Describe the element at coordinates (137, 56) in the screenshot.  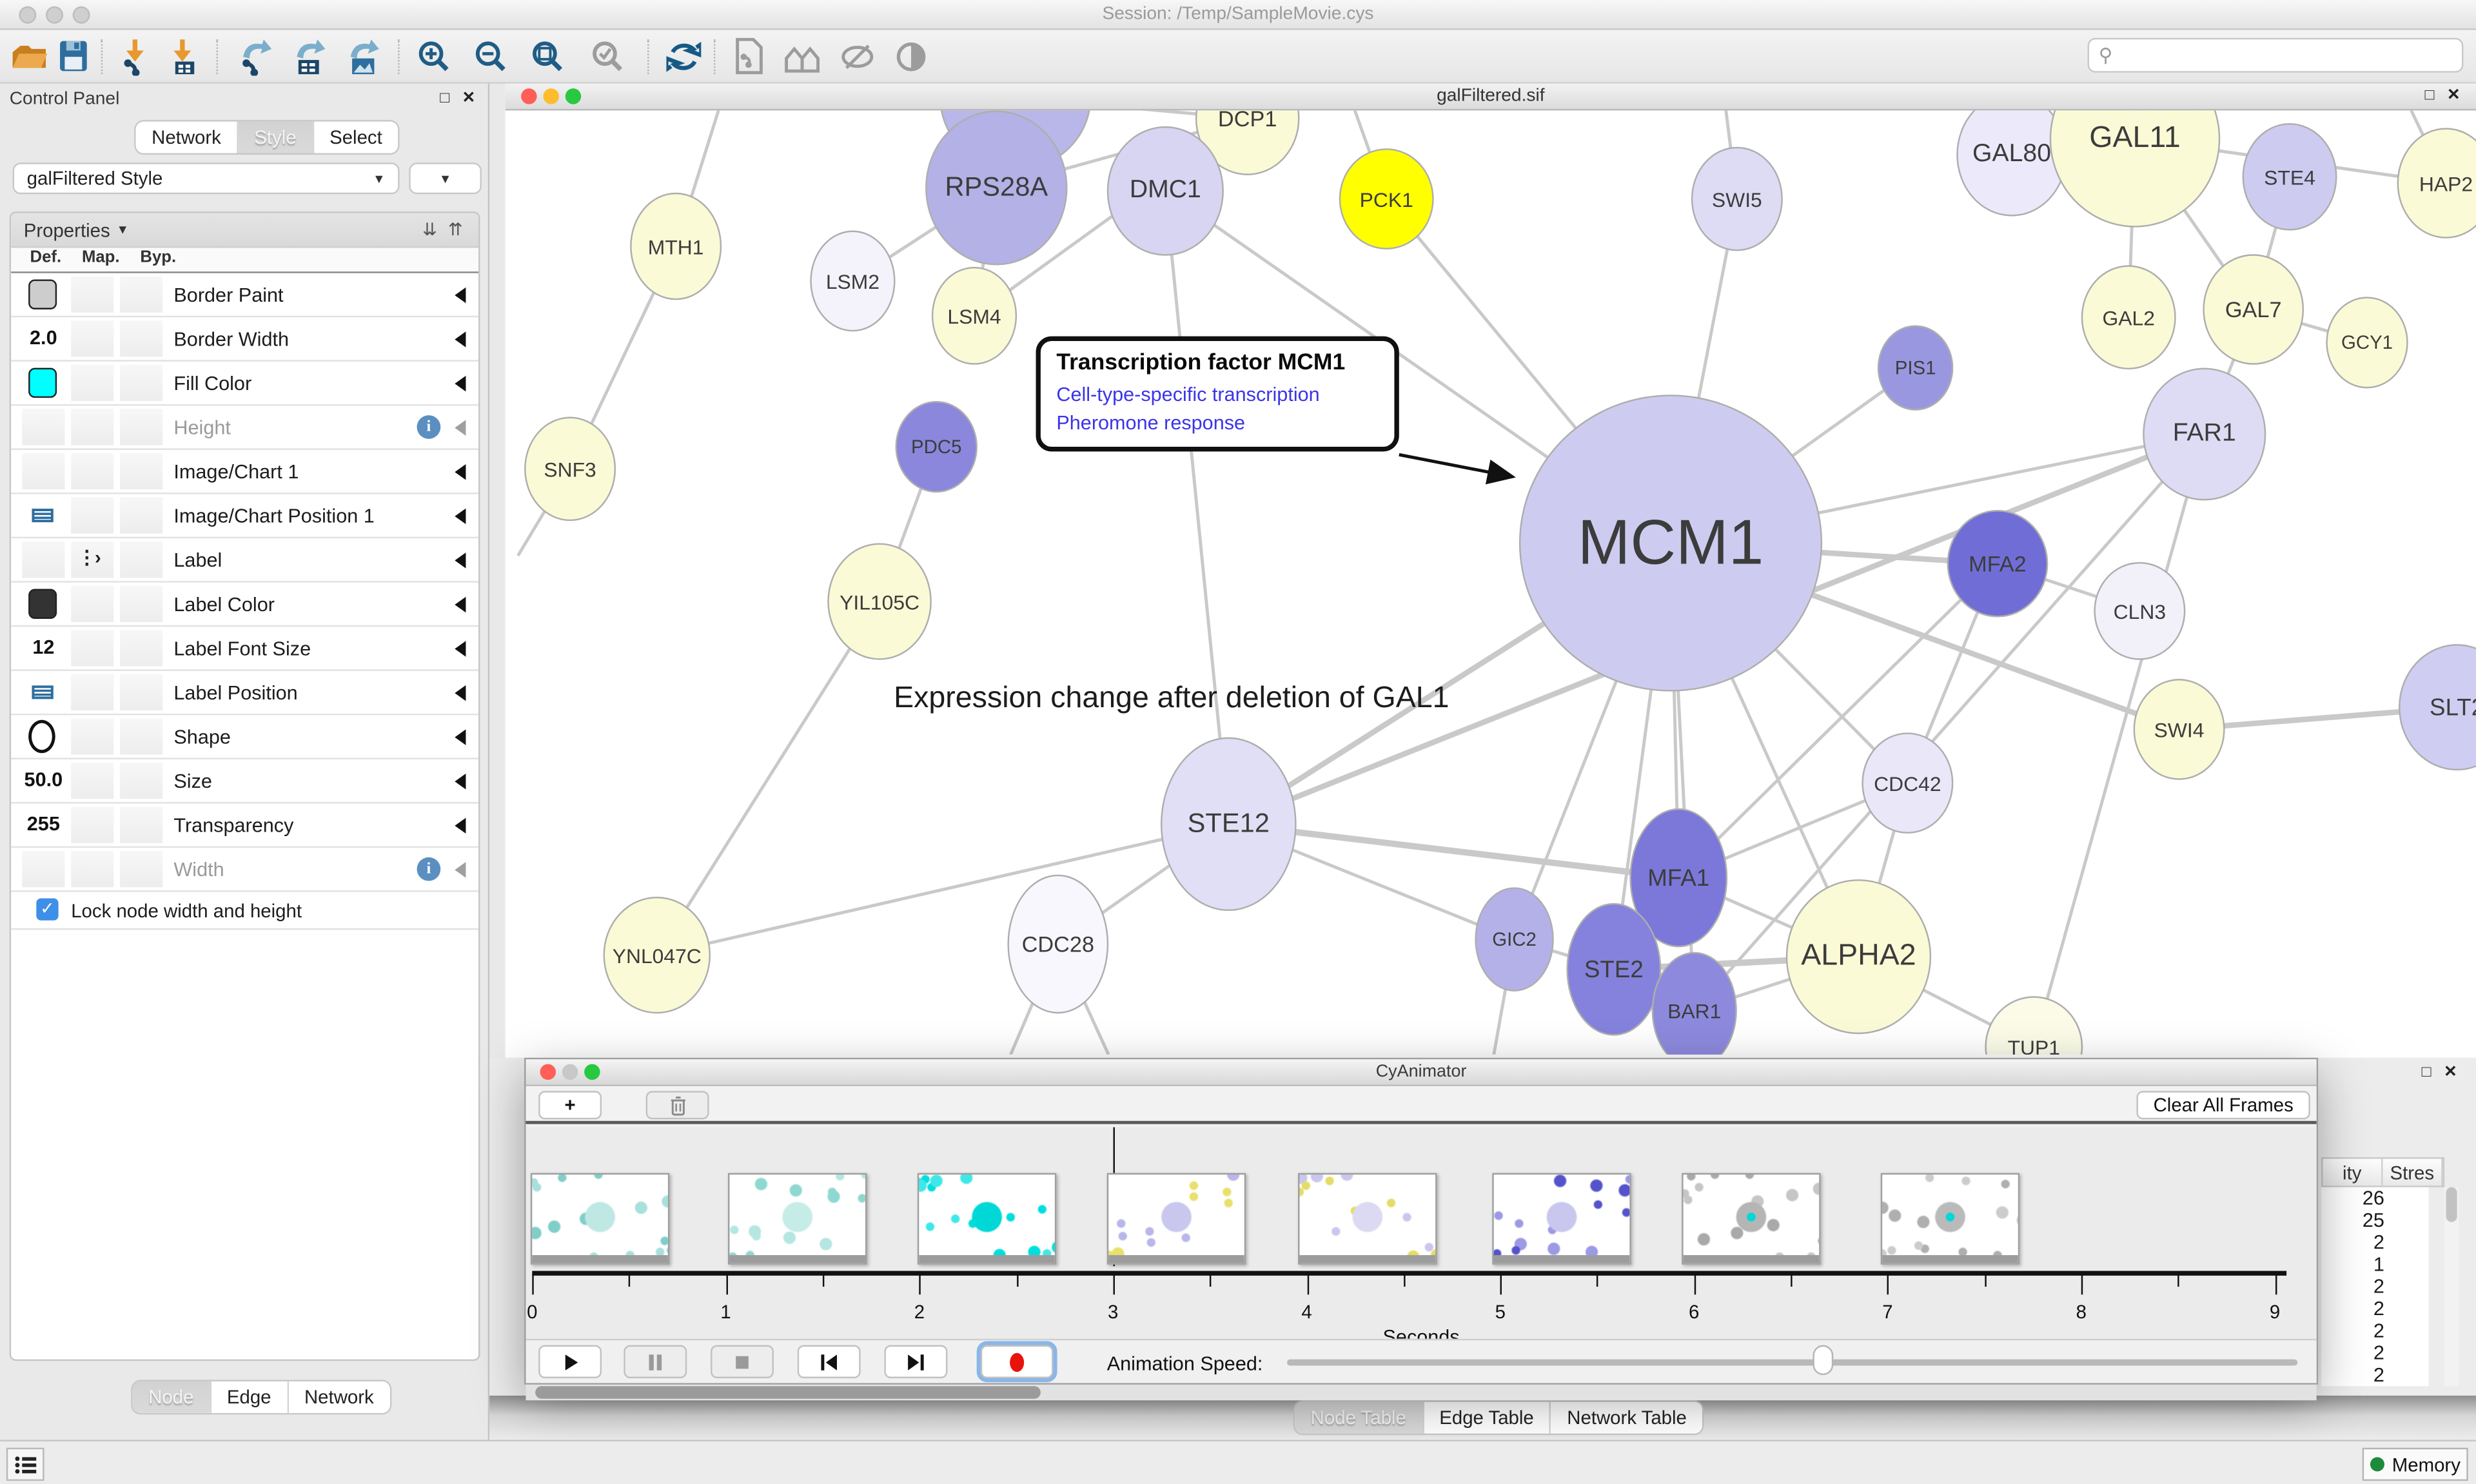
I see `import-network-icon` at that location.